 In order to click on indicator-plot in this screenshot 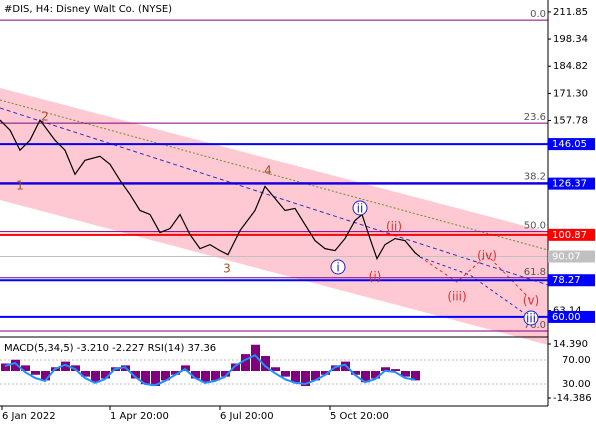, I will do `click(274, 365)`.